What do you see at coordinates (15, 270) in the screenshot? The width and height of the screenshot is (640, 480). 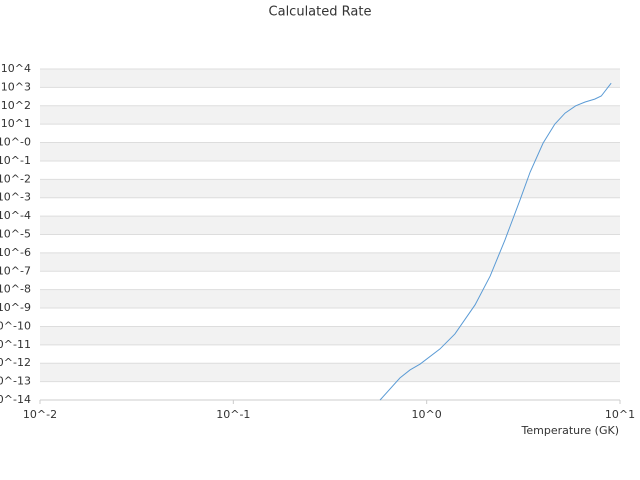 I see `y-tick-label: 10^-7` at bounding box center [15, 270].